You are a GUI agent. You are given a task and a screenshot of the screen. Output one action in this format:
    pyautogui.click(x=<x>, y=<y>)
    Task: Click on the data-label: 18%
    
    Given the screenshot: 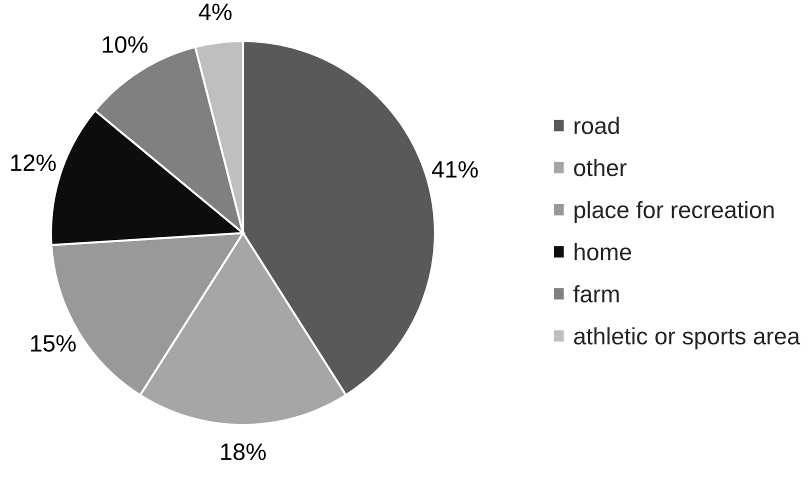 What is the action you would take?
    pyautogui.click(x=243, y=451)
    